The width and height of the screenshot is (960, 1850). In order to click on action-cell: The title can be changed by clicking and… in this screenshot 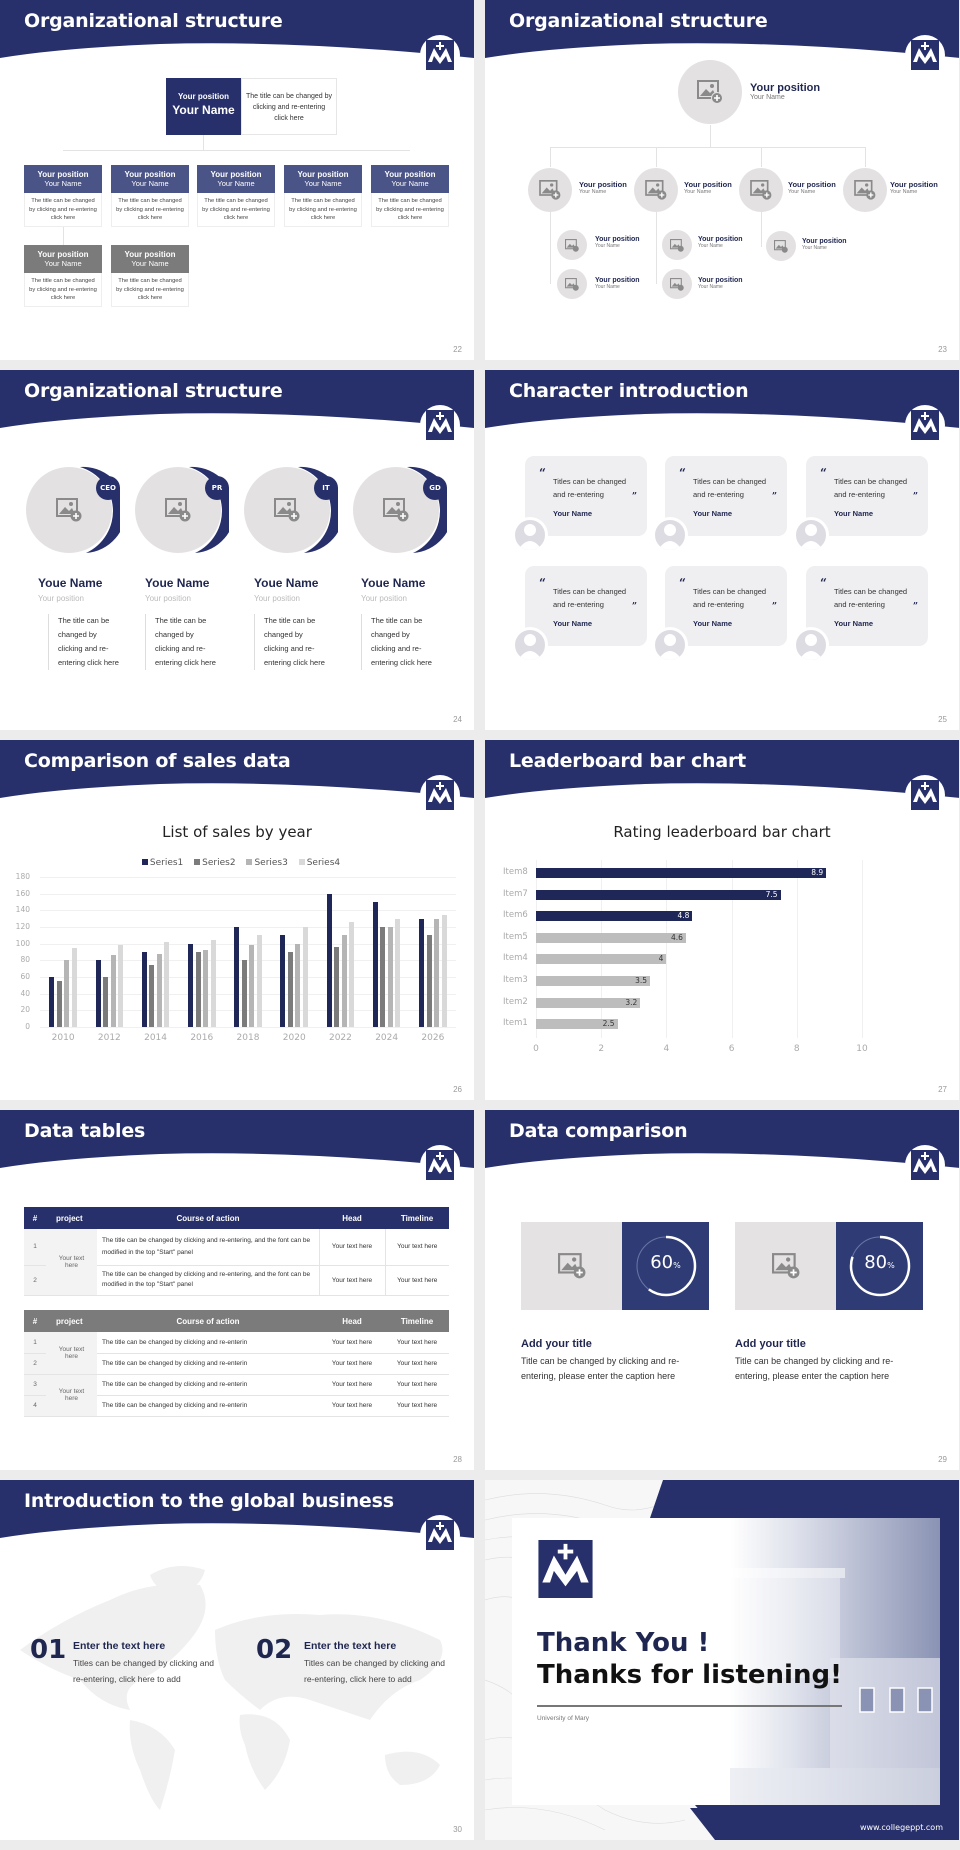, I will do `click(208, 1247)`.